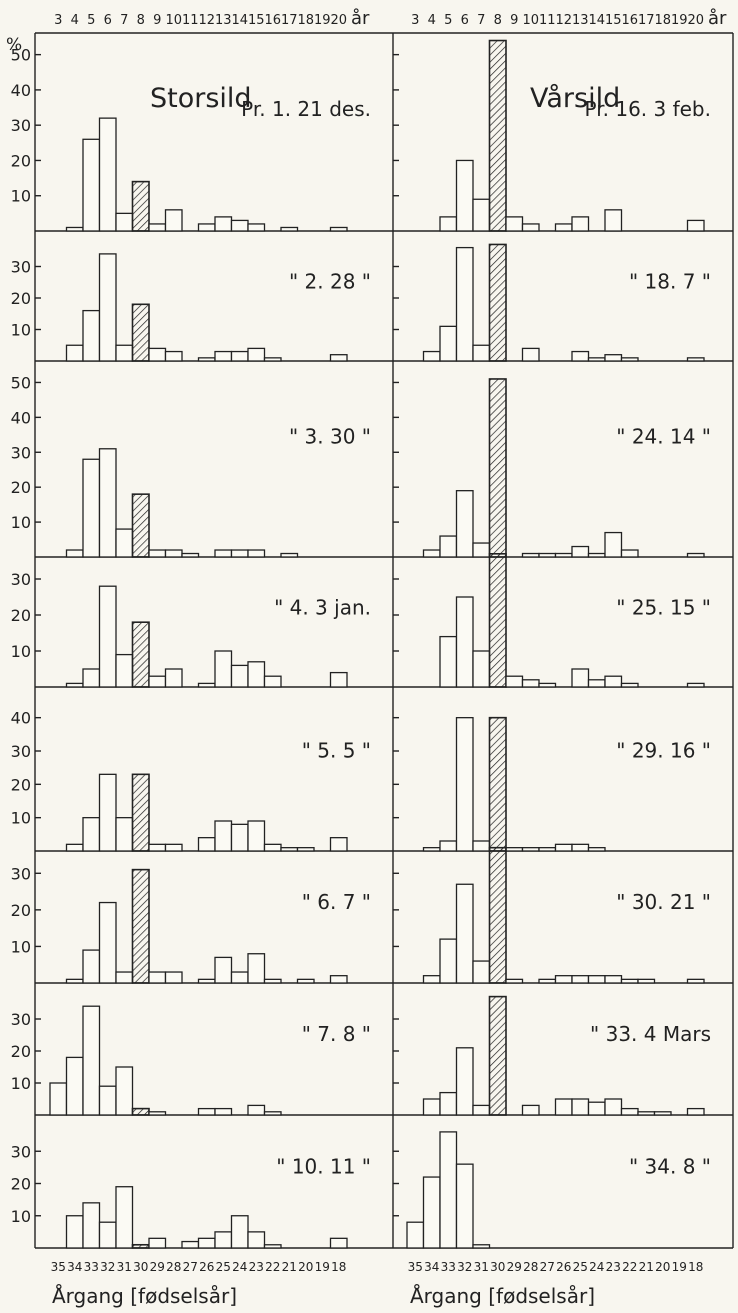  What do you see at coordinates (173, 20) in the screenshot?
I see `age-tick-label: 10` at bounding box center [173, 20].